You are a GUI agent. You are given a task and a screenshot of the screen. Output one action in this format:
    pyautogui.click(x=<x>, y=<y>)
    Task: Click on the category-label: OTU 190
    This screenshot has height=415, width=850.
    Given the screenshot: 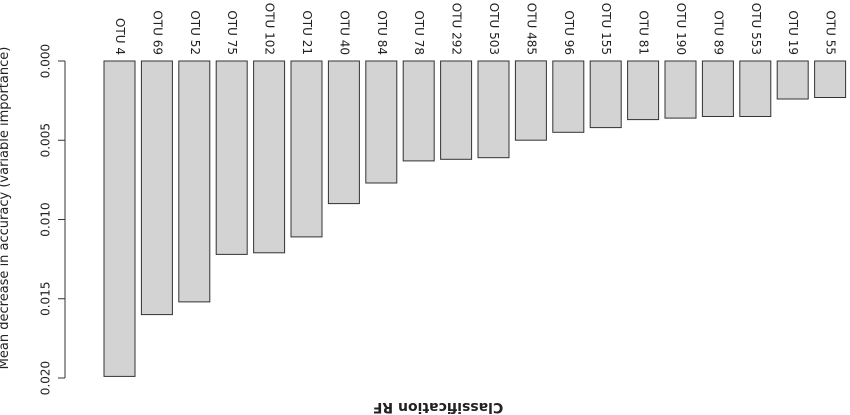 What is the action you would take?
    pyautogui.click(x=681, y=29)
    